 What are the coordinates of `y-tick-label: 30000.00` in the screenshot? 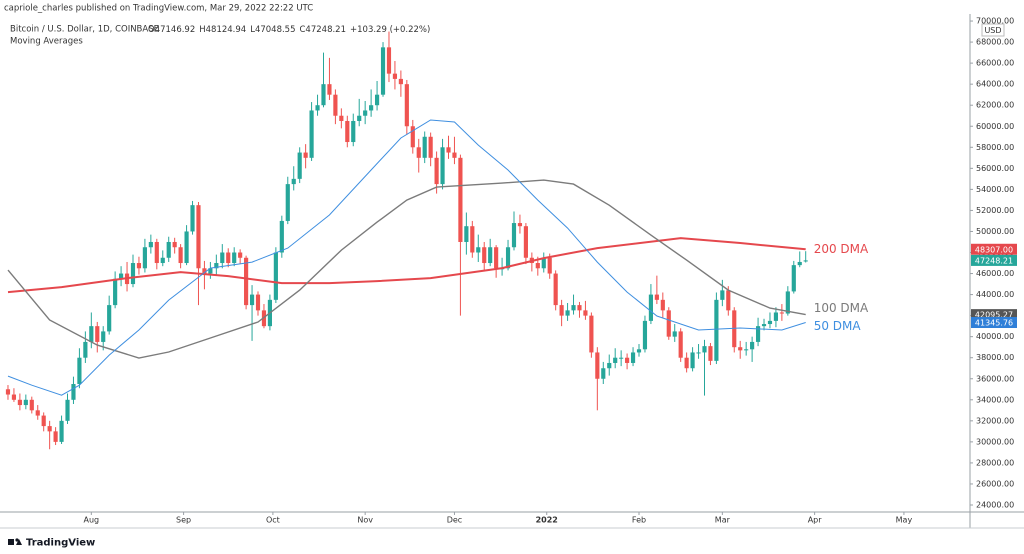 It's located at (995, 441).